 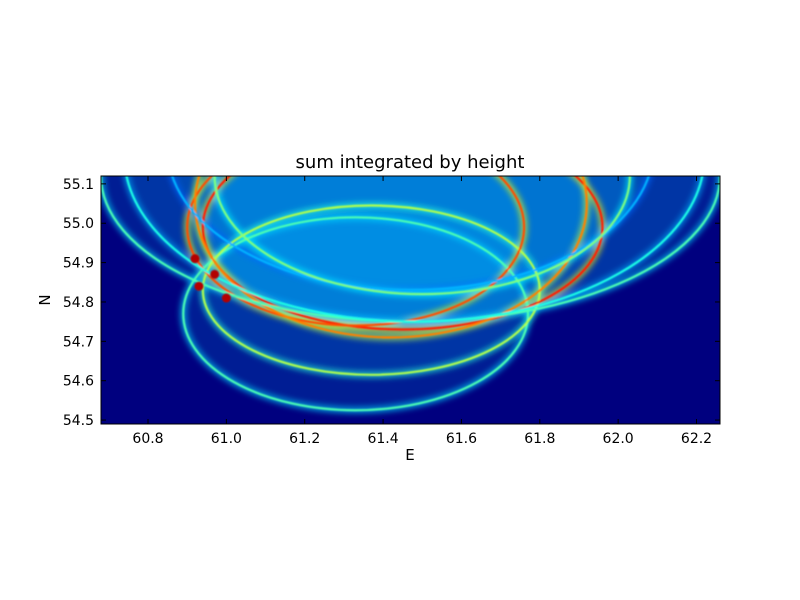 I want to click on y-tick-label: 54.8, so click(x=78, y=303).